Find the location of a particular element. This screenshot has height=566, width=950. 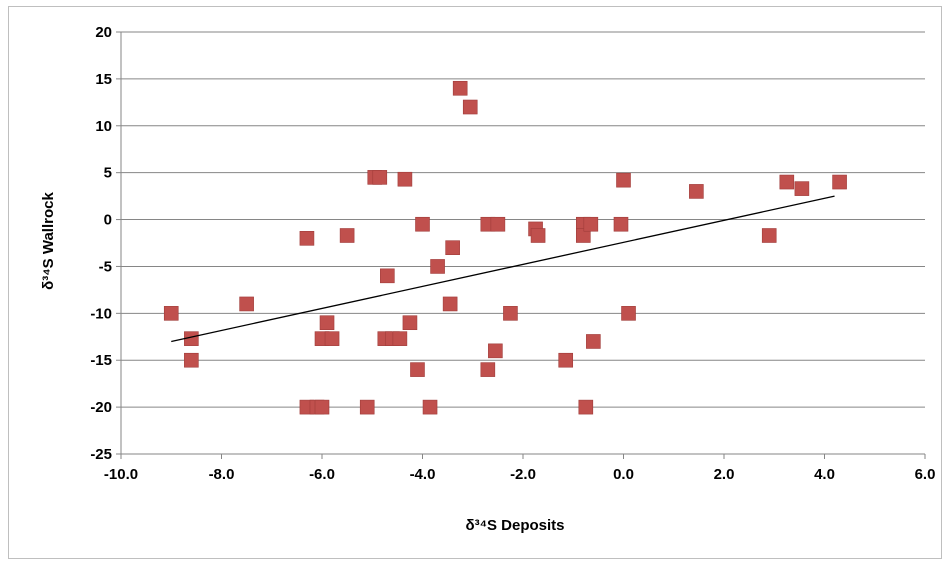

y-axis-title: δ³⁴S Wallrock is located at coordinates (48, 241).